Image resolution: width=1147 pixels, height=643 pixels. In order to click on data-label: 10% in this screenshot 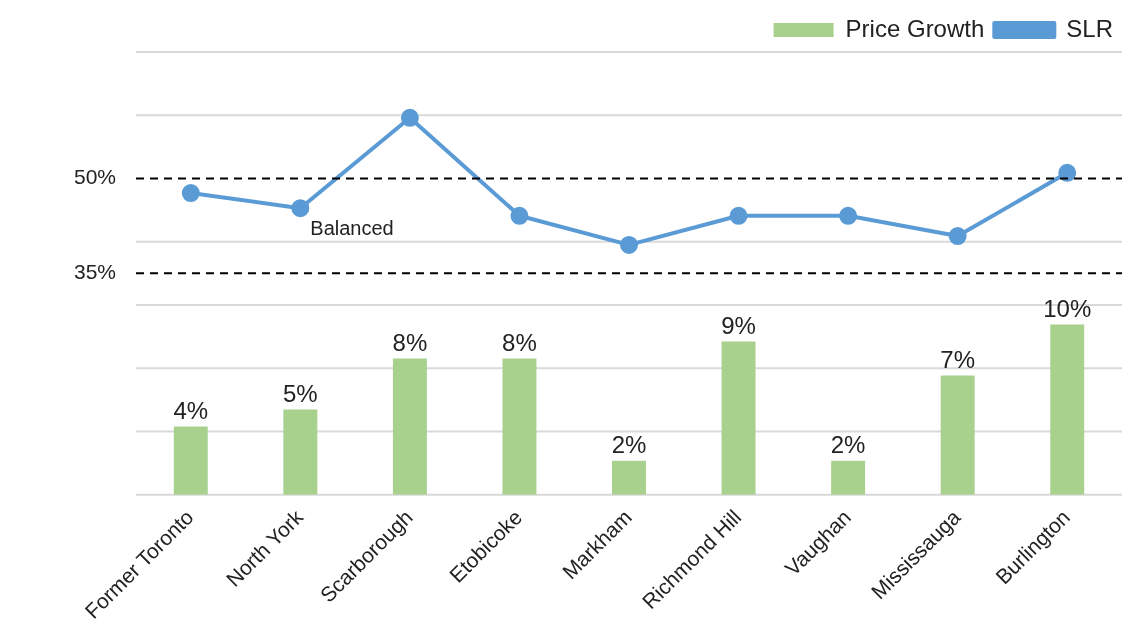, I will do `click(1067, 309)`.